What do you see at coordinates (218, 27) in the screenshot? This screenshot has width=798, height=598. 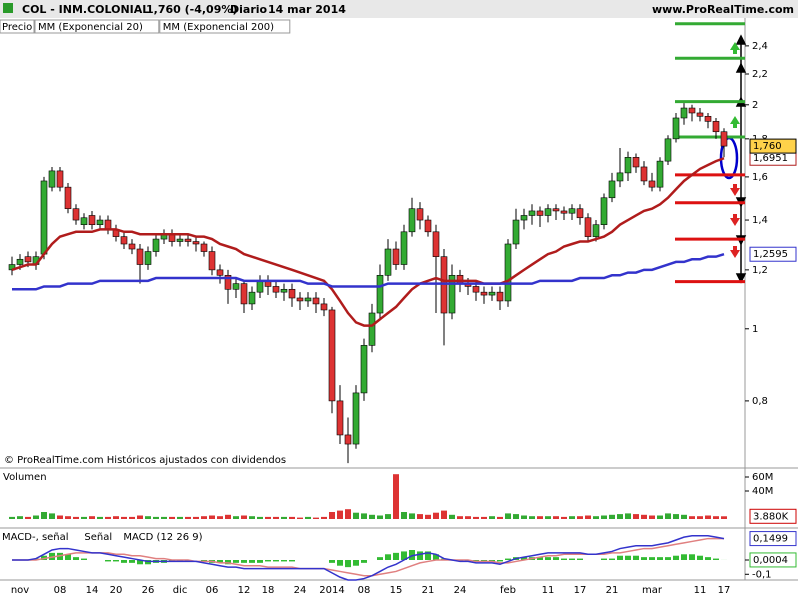 I see `legend-label: MM (Exponencial 200)` at bounding box center [218, 27].